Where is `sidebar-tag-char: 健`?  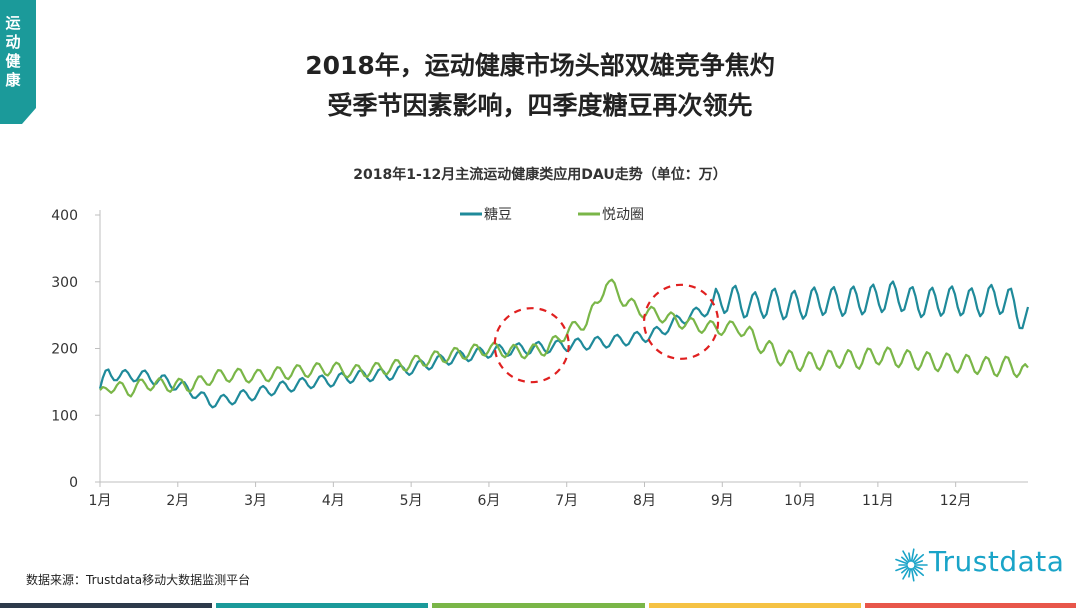 sidebar-tag-char: 健 is located at coordinates (13, 61).